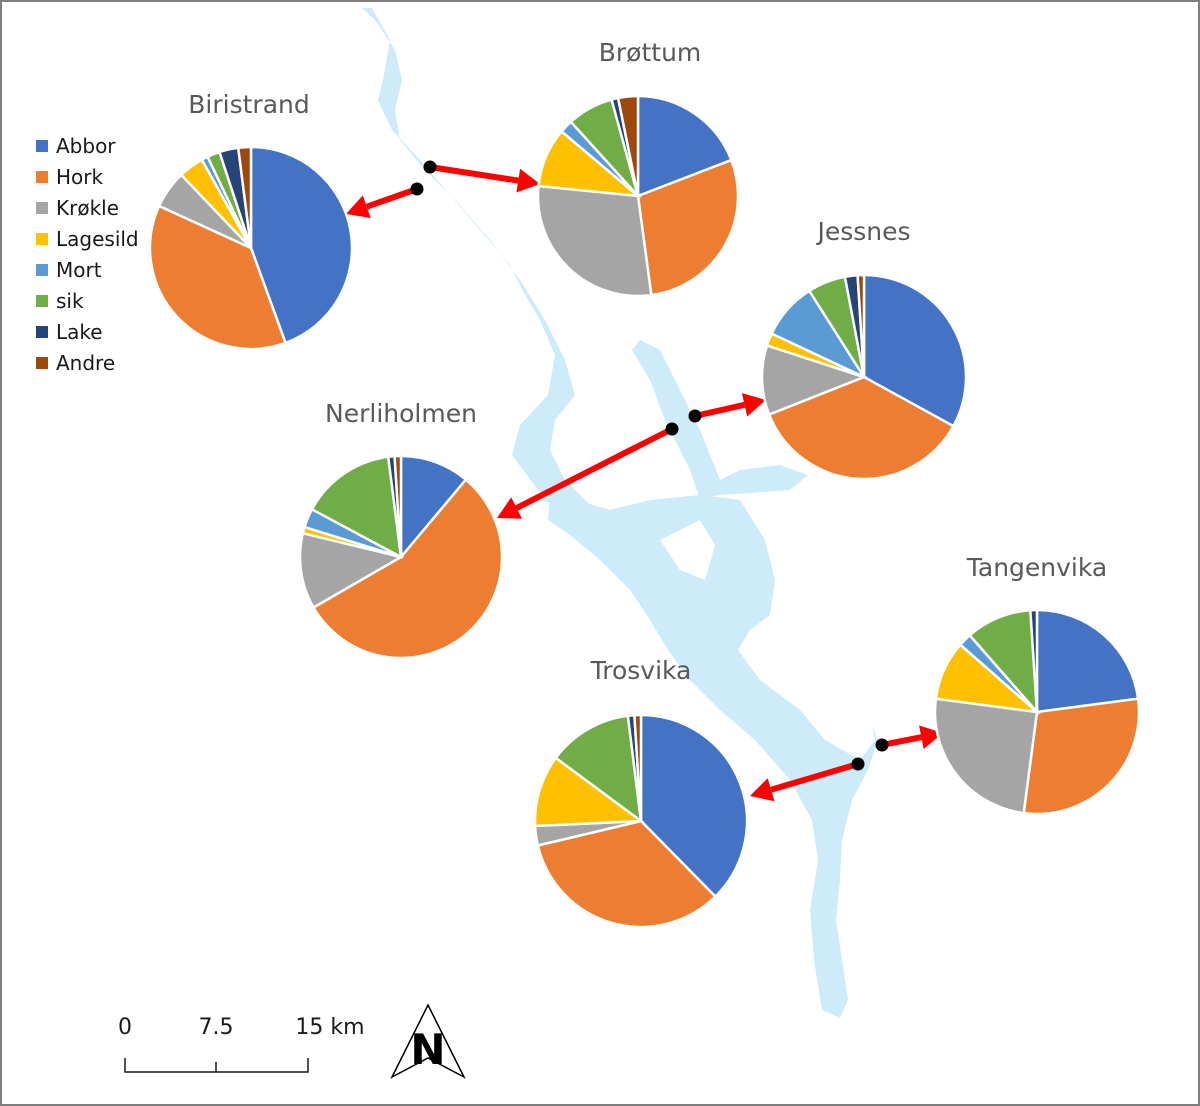 This screenshot has height=1106, width=1200. Describe the element at coordinates (97, 239) in the screenshot. I see `legend-label-lagesild: Lagesild` at that location.